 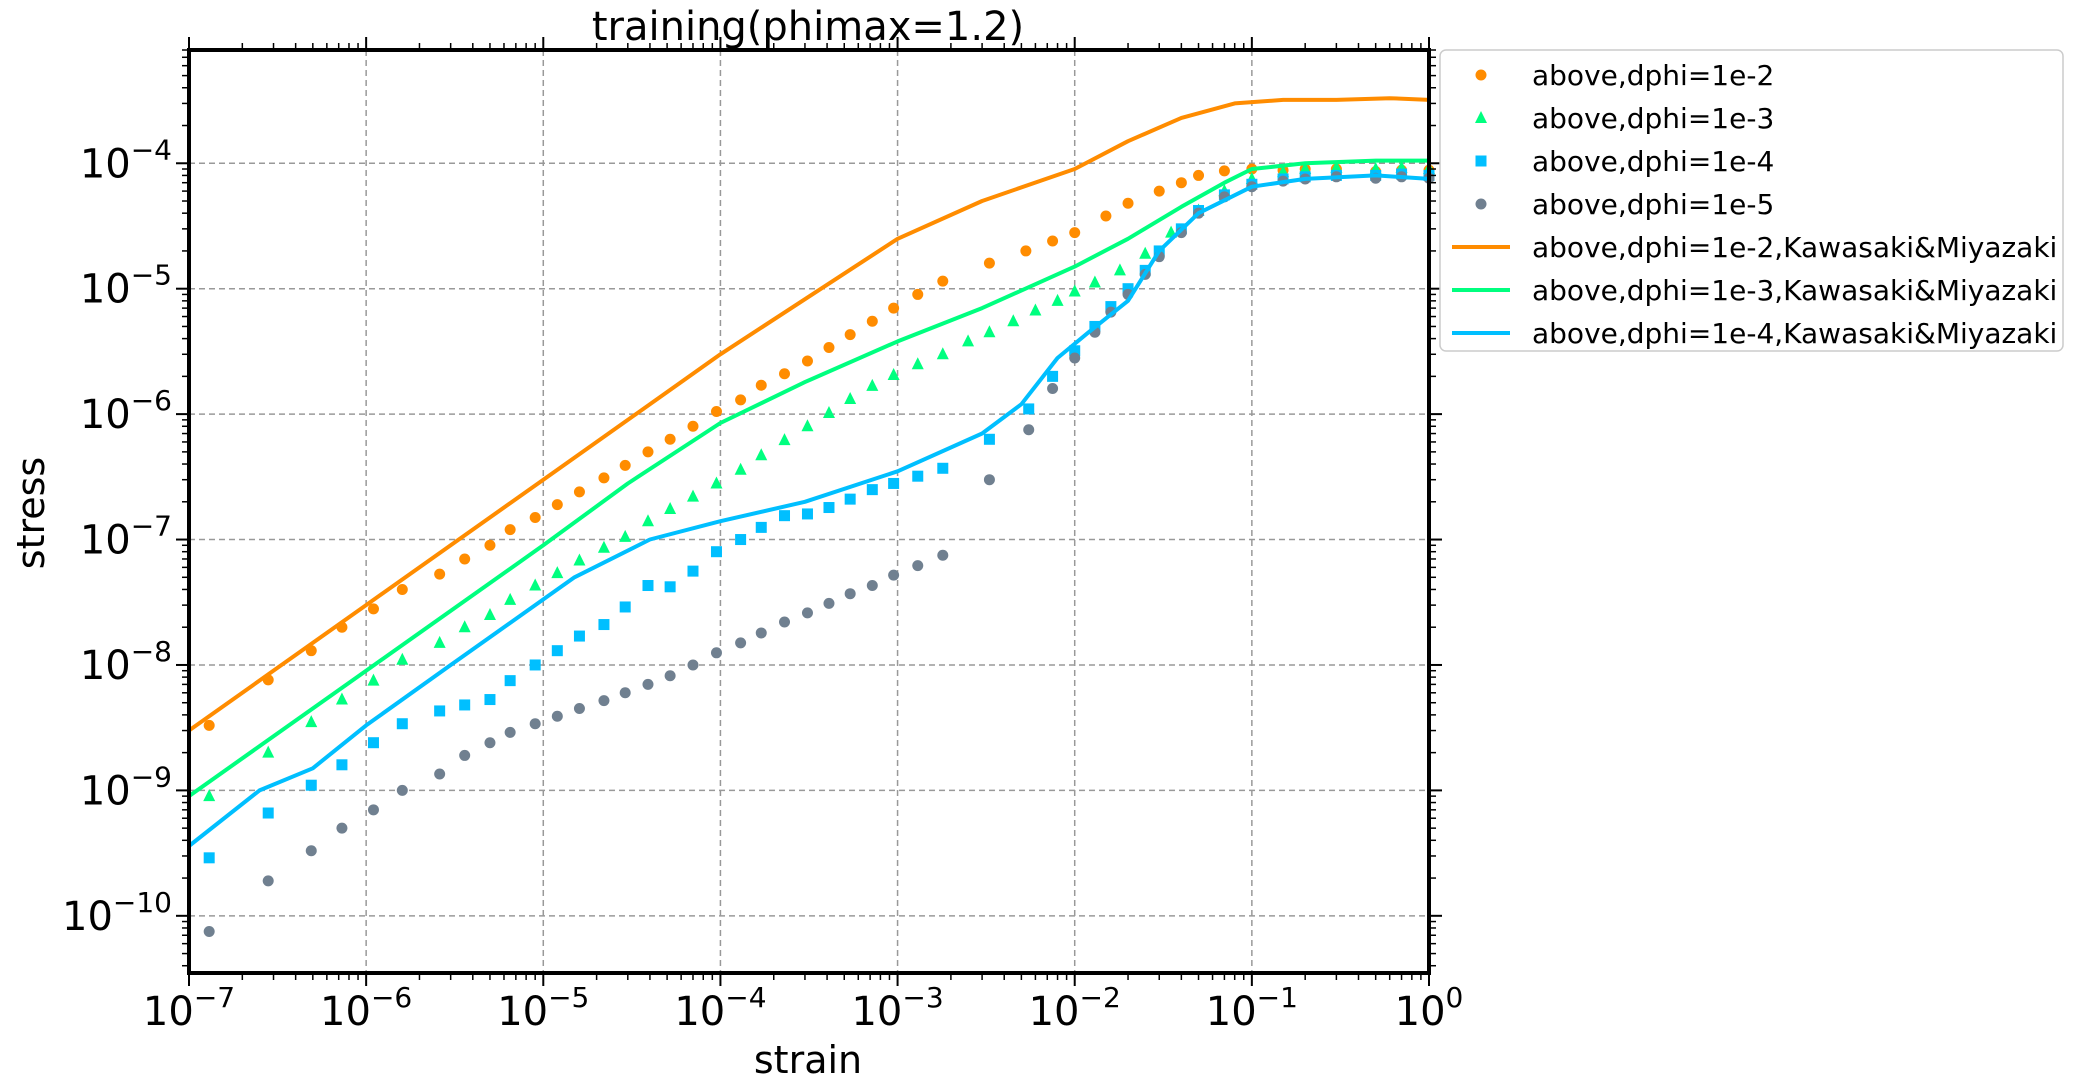 What do you see at coordinates (1075, 1008) in the screenshot?
I see `x-tick-label: 10⁻²` at bounding box center [1075, 1008].